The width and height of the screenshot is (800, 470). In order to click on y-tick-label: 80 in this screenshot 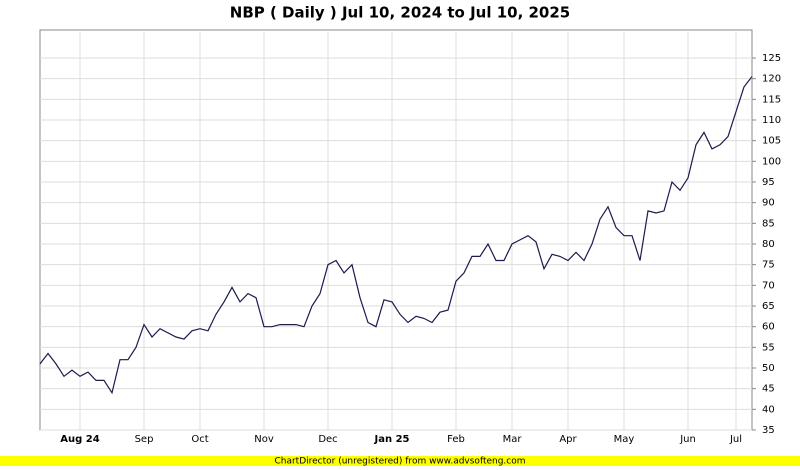, I will do `click(768, 244)`.